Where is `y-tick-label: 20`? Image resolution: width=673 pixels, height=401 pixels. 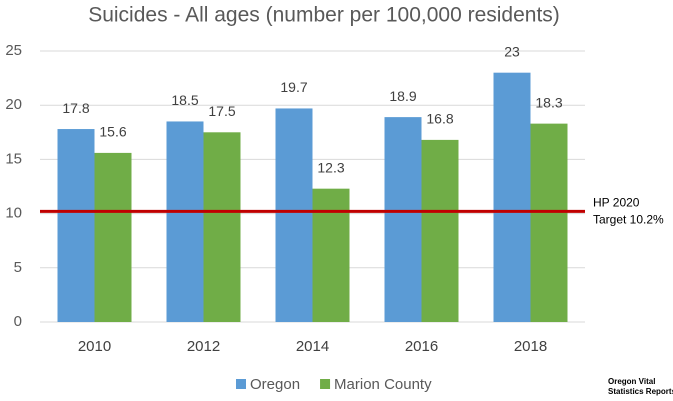
y-tick-label: 20 is located at coordinates (13, 104).